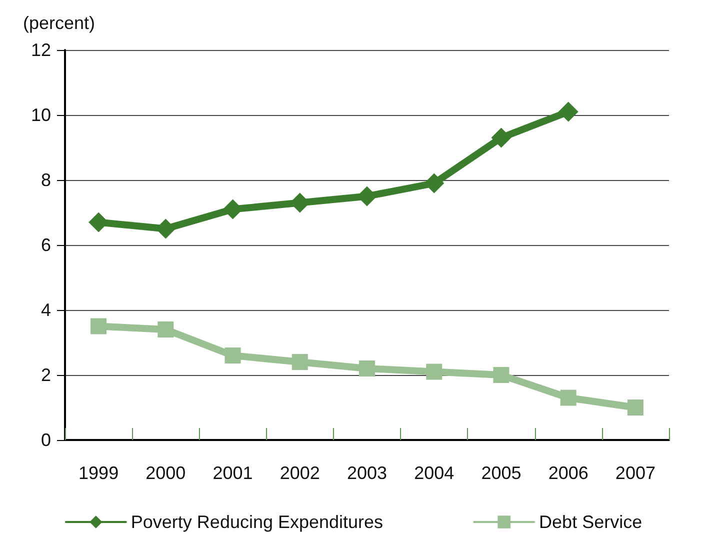  What do you see at coordinates (45, 180) in the screenshot?
I see `y-tick-label: 8` at bounding box center [45, 180].